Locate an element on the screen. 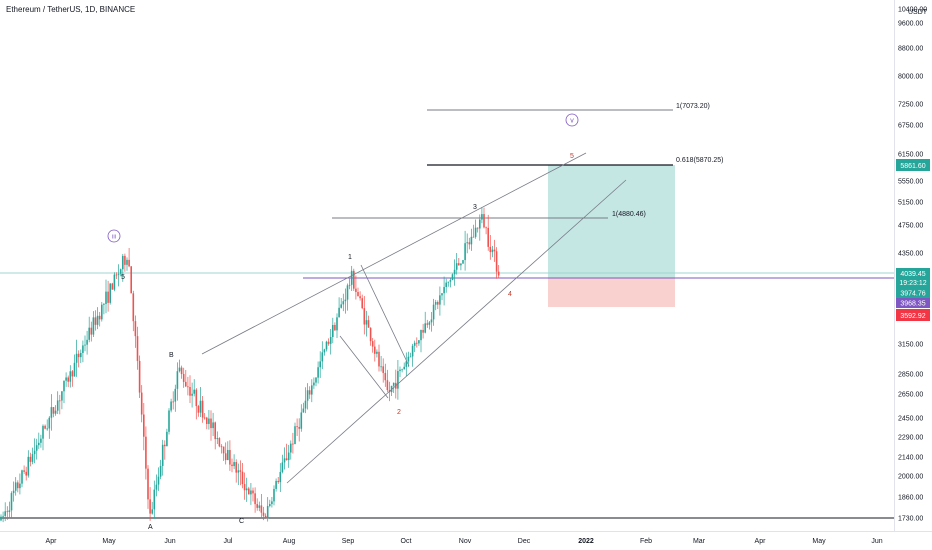 The image size is (932, 550). wave-label-iii: iii is located at coordinates (114, 238).